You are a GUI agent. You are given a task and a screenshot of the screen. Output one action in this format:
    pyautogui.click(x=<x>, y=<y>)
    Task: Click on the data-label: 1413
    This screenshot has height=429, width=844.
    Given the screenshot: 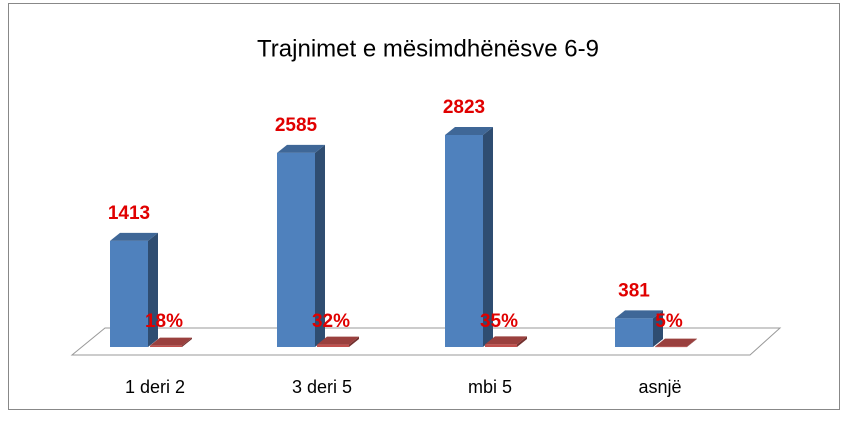 What is the action you would take?
    pyautogui.click(x=129, y=213)
    